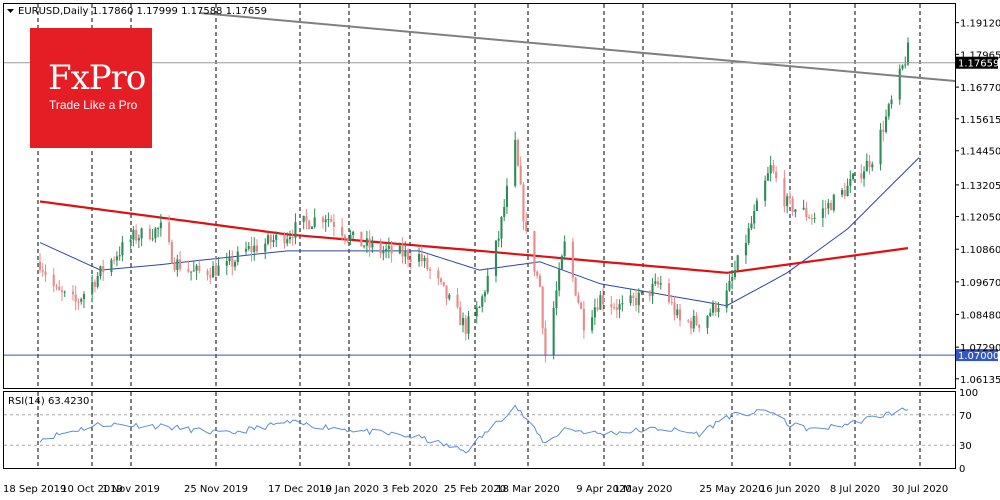  Describe the element at coordinates (179, 11) in the screenshot. I see `ohlc-values: 1.17860 1.17999 1.17588 1.17659` at that location.